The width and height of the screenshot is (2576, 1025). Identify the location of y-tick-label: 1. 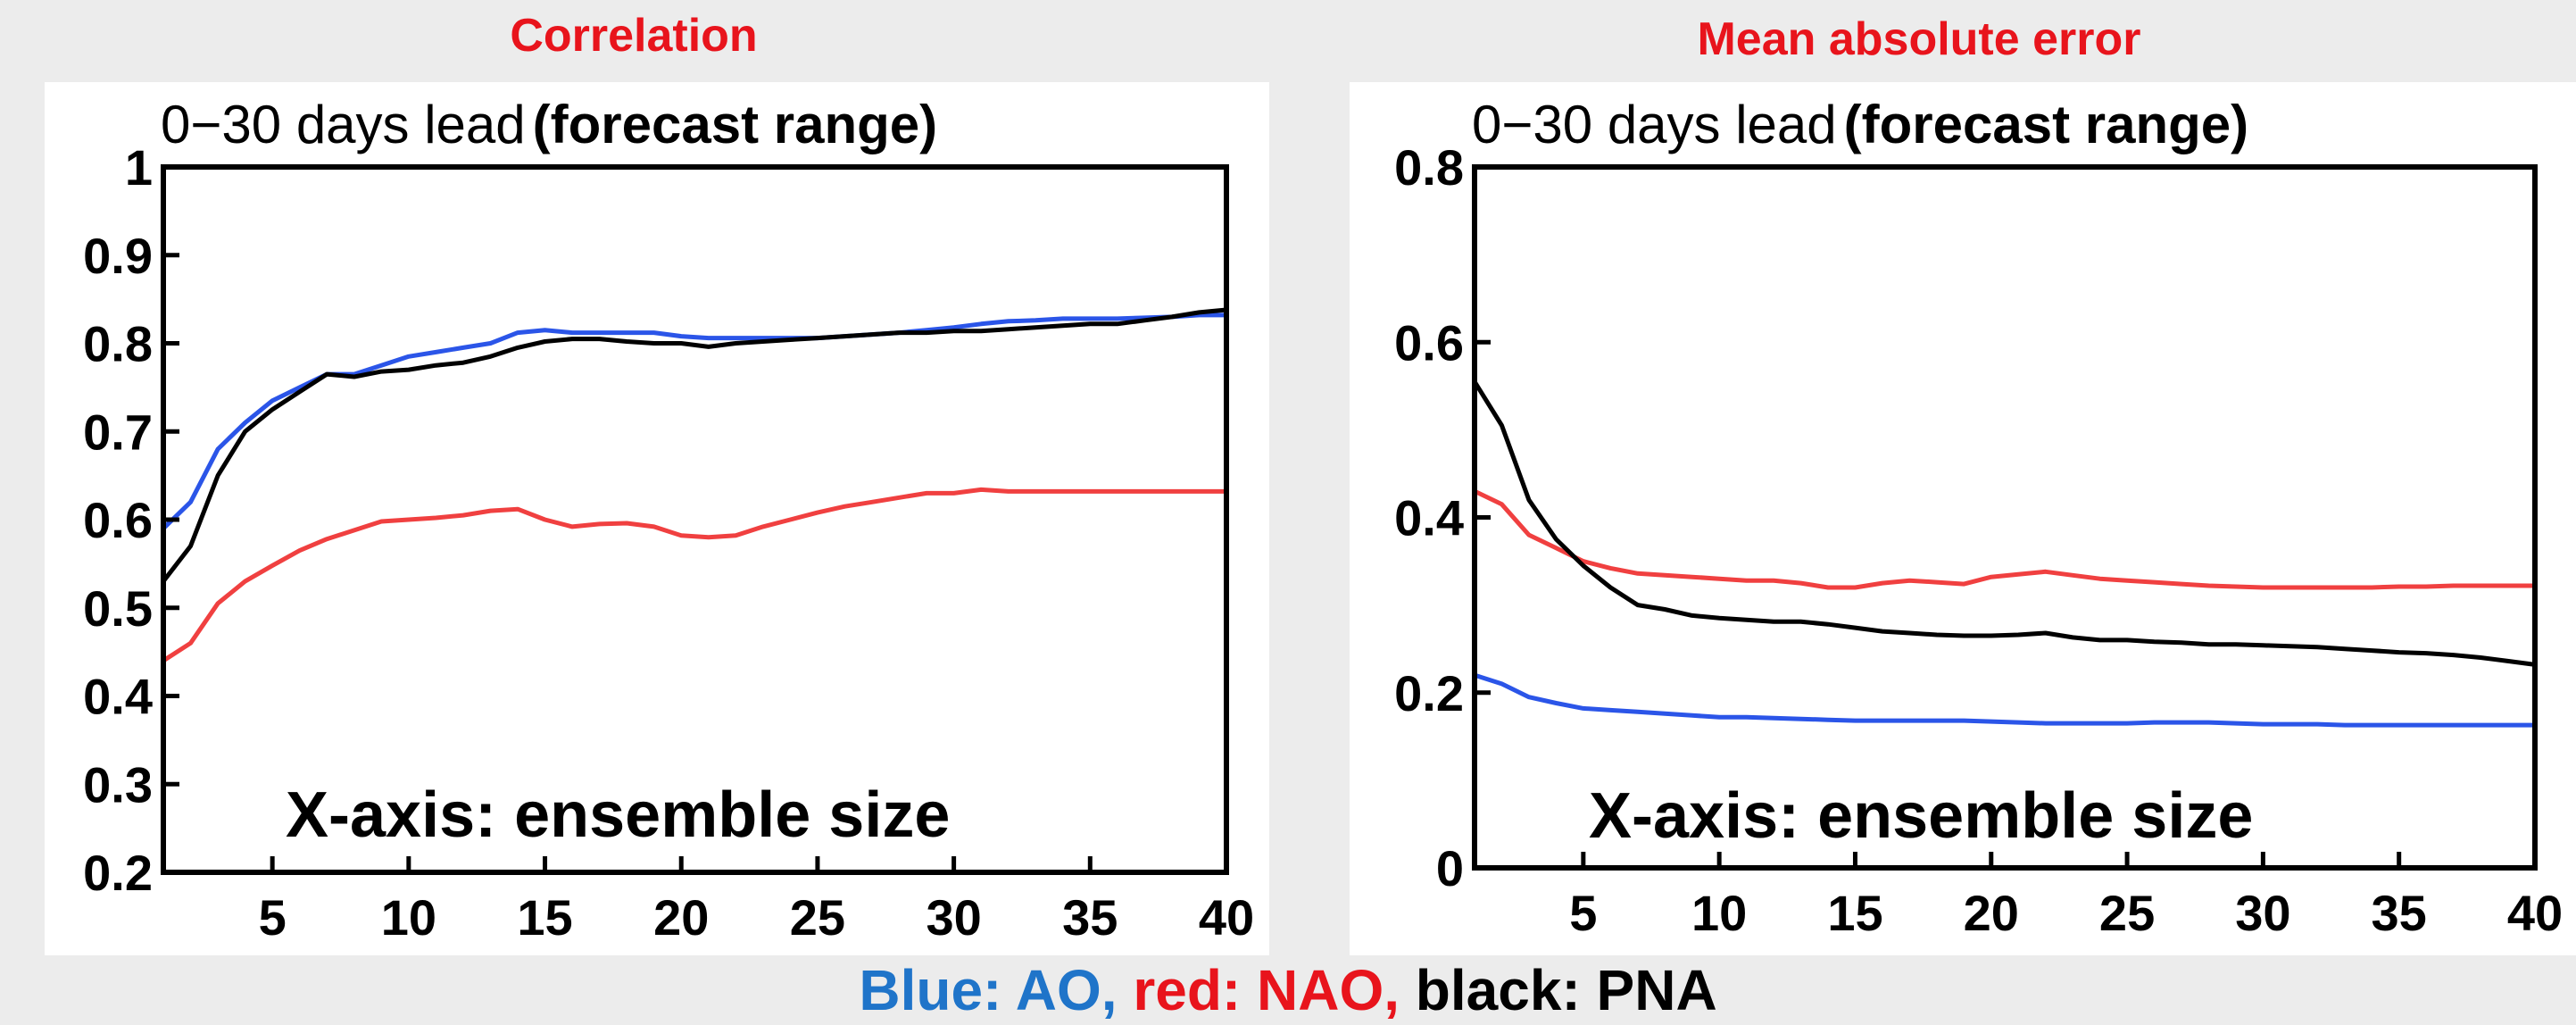
(139, 168).